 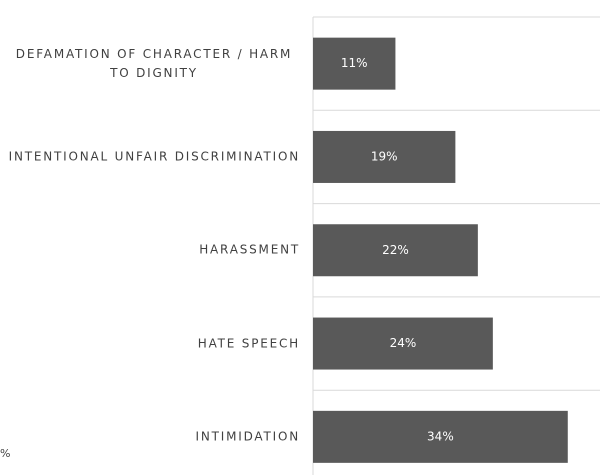 What do you see at coordinates (247, 436) in the screenshot?
I see `category-label: INTIMIDATION` at bounding box center [247, 436].